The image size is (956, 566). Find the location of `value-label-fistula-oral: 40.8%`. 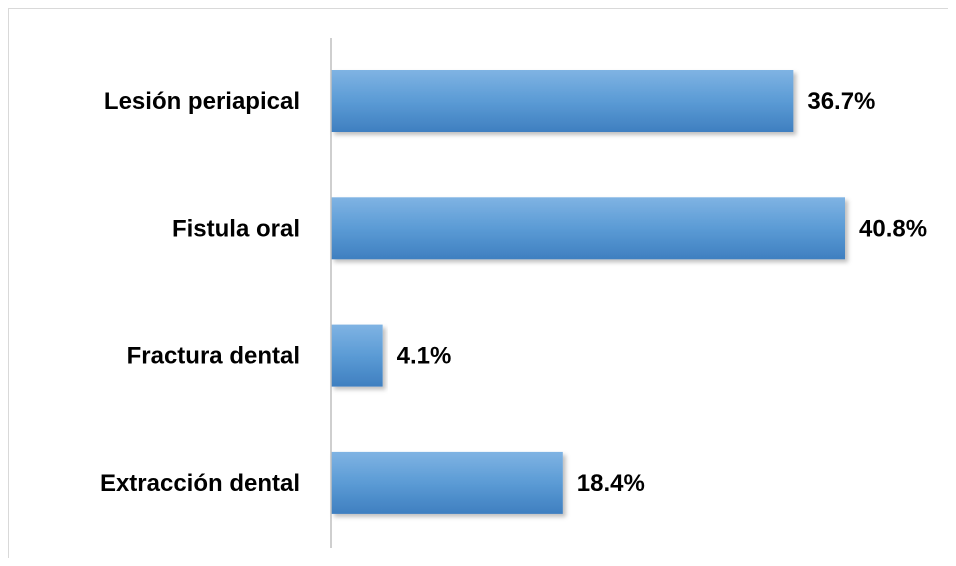

value-label-fistula-oral: 40.8% is located at coordinates (893, 228).